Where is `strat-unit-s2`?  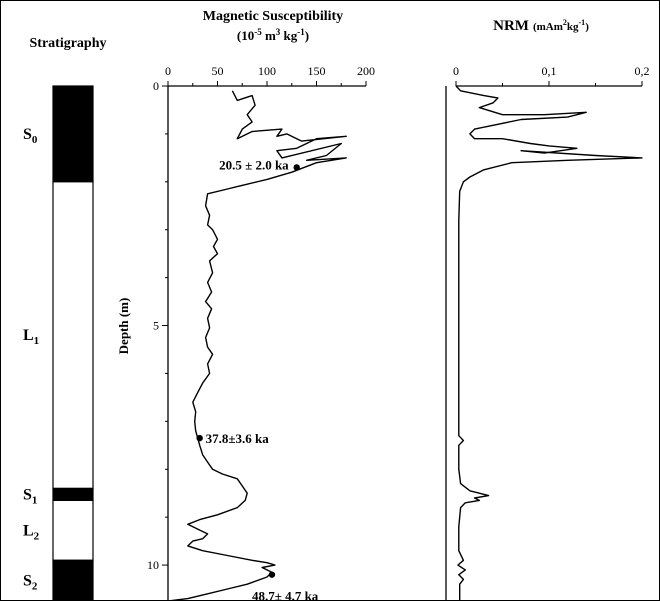 strat-unit-s2 is located at coordinates (73, 579).